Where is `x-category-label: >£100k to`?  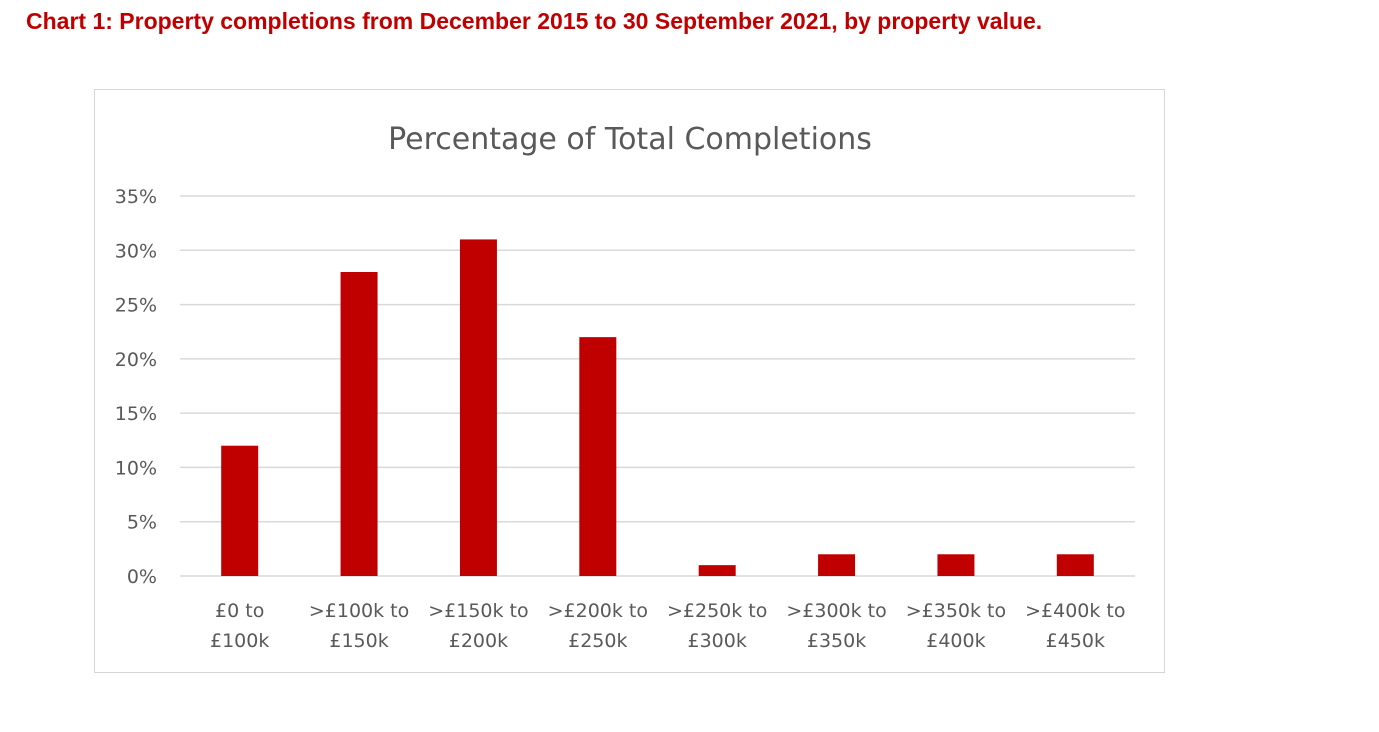
x-category-label: >£100k to is located at coordinates (359, 611).